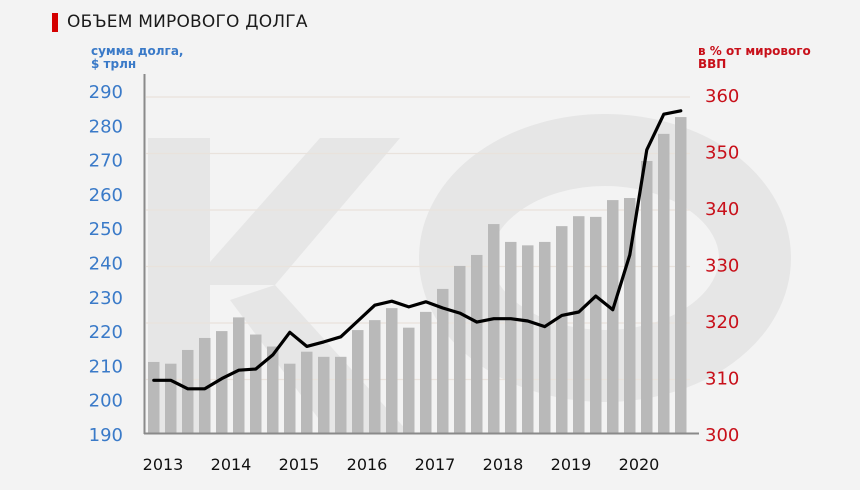  What do you see at coordinates (106, 195) in the screenshot?
I see `left-axis-tick-label: 260` at bounding box center [106, 195].